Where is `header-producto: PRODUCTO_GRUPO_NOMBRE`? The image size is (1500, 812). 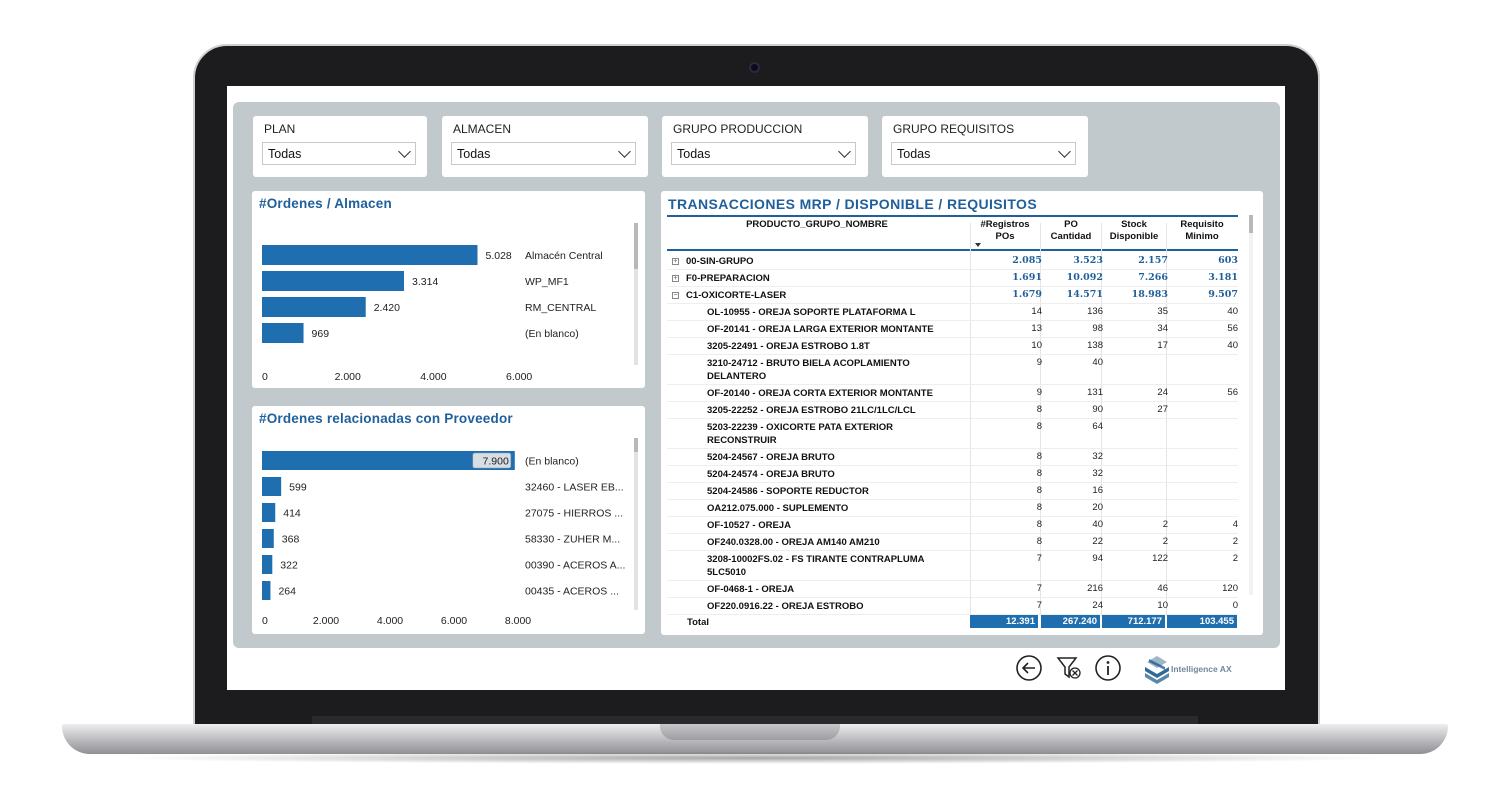 header-producto: PRODUCTO_GRUPO_NOMBRE is located at coordinates (817, 225).